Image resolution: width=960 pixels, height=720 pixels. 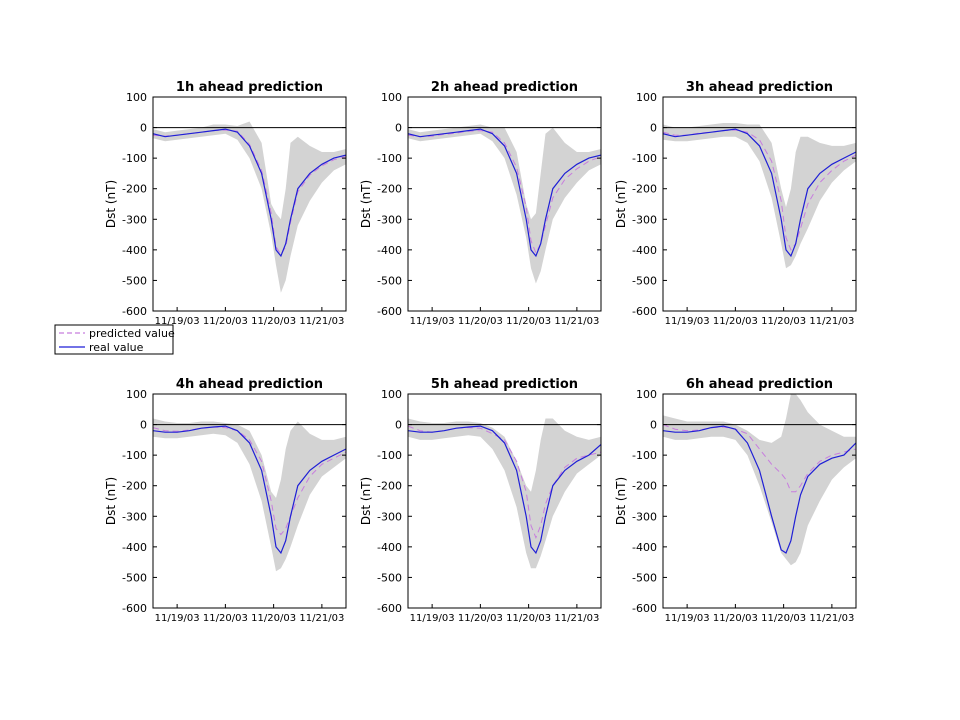 What do you see at coordinates (249, 384) in the screenshot?
I see `panel-title: 4h ahead prediction` at bounding box center [249, 384].